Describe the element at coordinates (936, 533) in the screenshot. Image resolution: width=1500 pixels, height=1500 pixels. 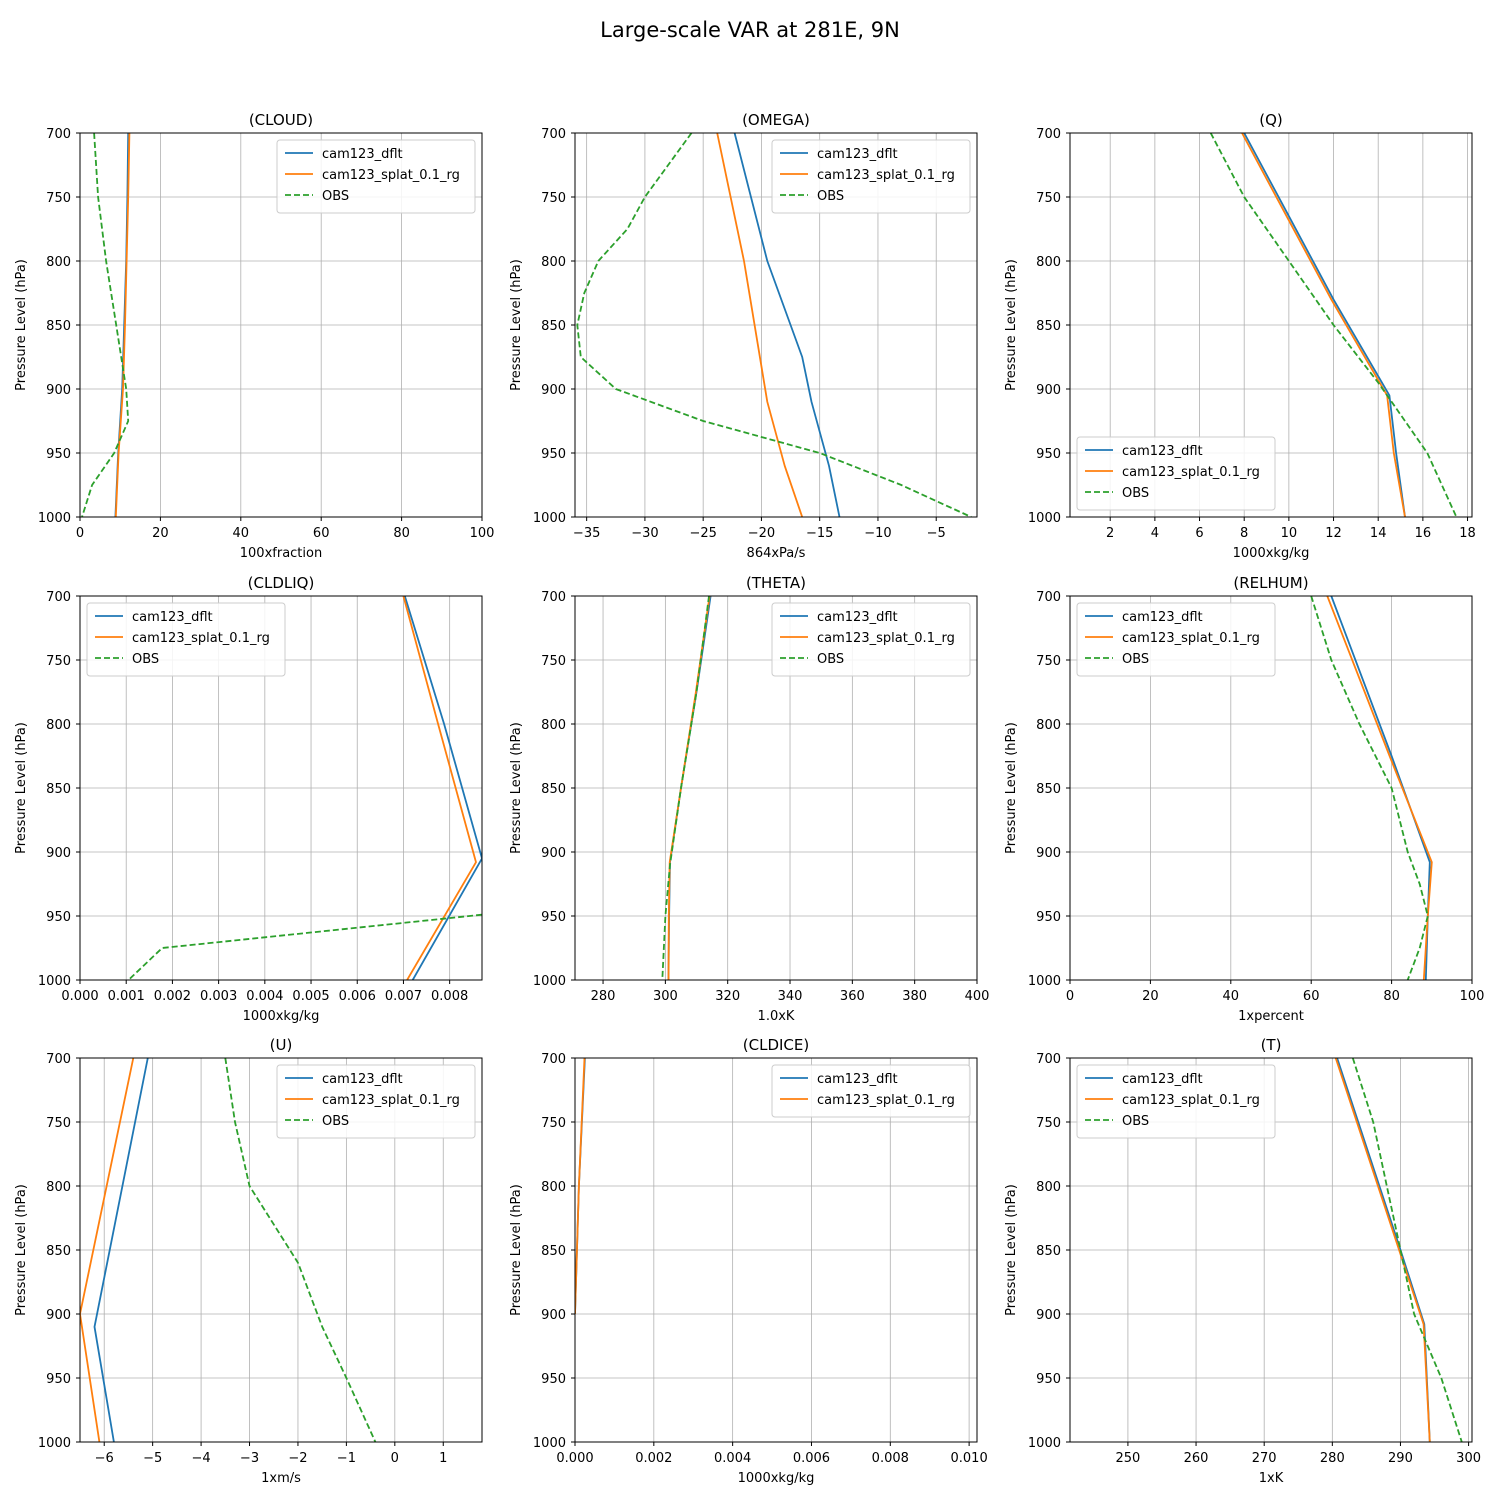
I see `x-tick-label: −5` at that location.